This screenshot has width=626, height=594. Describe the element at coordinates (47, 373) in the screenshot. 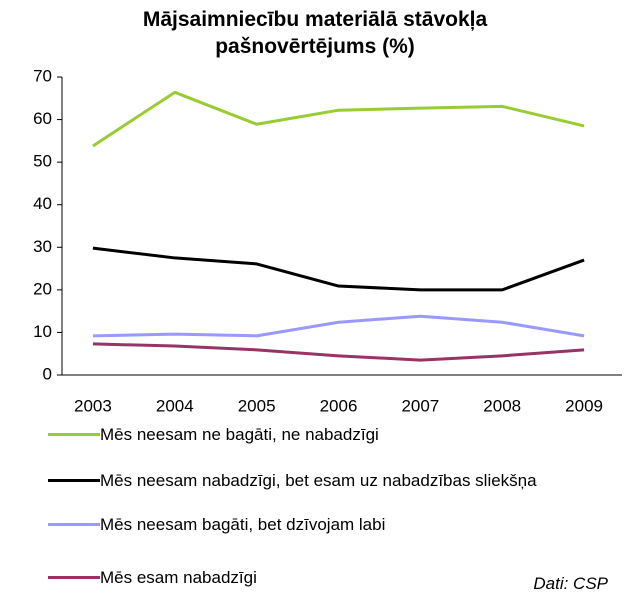

I see `y-tick-label: 0` at that location.